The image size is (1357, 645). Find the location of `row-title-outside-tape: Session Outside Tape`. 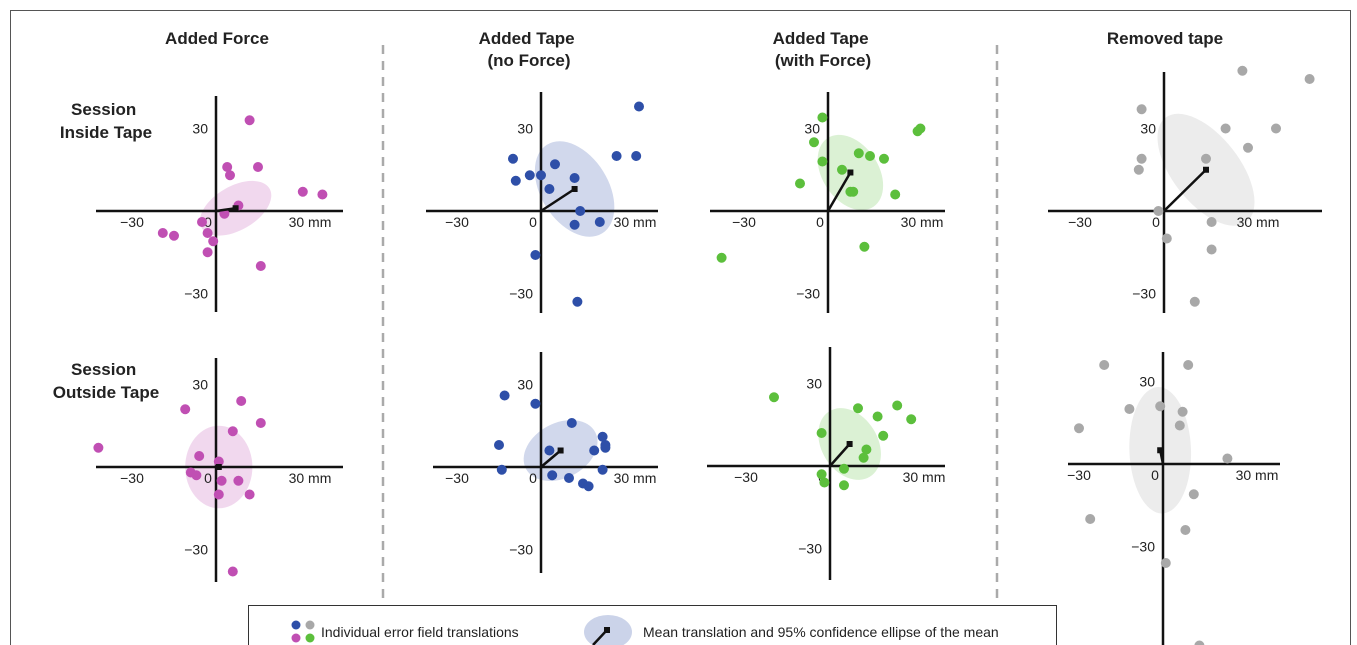

row-title-outside-tape: Session Outside Tape is located at coordinates (106, 381).